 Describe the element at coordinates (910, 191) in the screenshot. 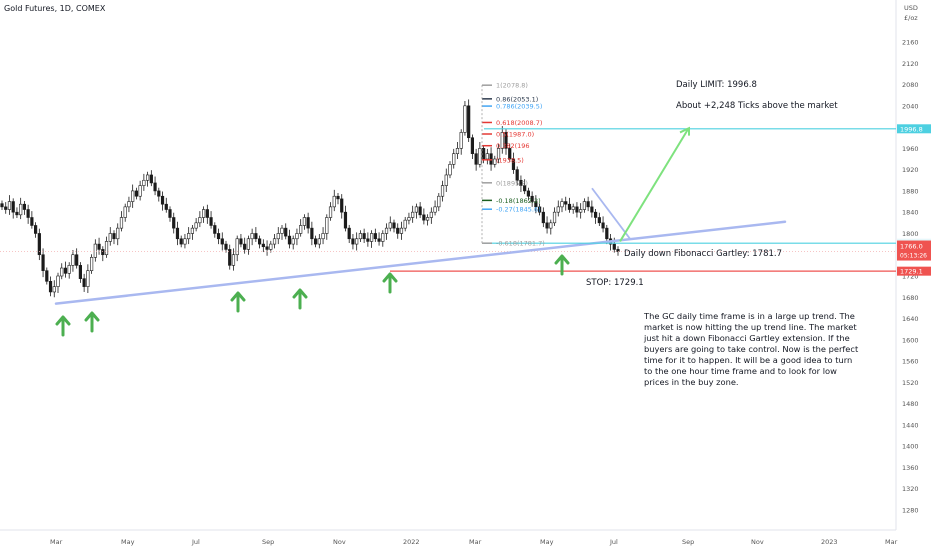

I see `y-tick-label: 1880` at that location.